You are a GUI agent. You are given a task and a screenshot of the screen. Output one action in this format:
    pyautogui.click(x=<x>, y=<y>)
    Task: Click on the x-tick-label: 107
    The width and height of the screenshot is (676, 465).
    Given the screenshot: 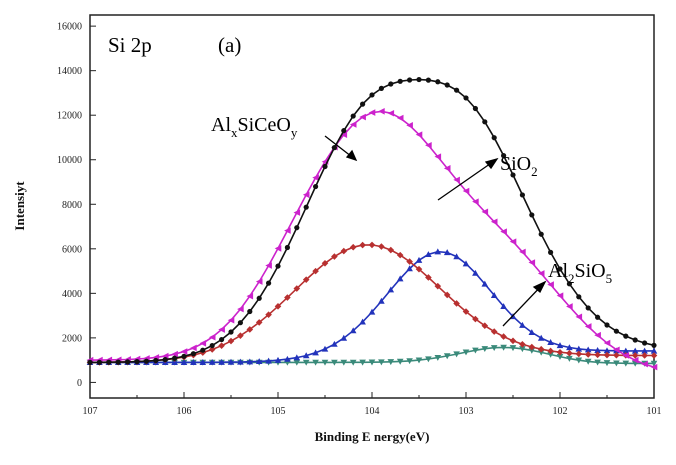 What is the action you would take?
    pyautogui.click(x=90, y=411)
    